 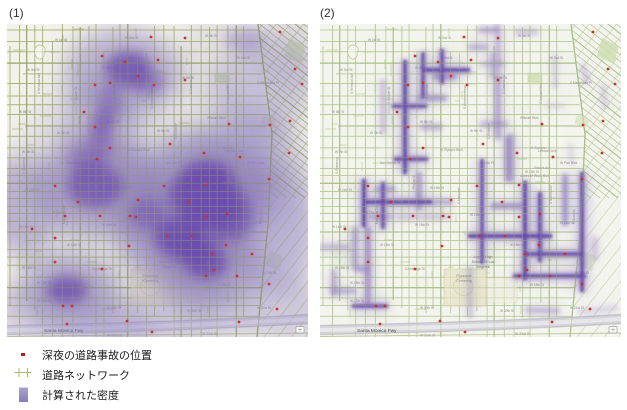 I want to click on svg-text: W 2nd St, so click(x=444, y=38).